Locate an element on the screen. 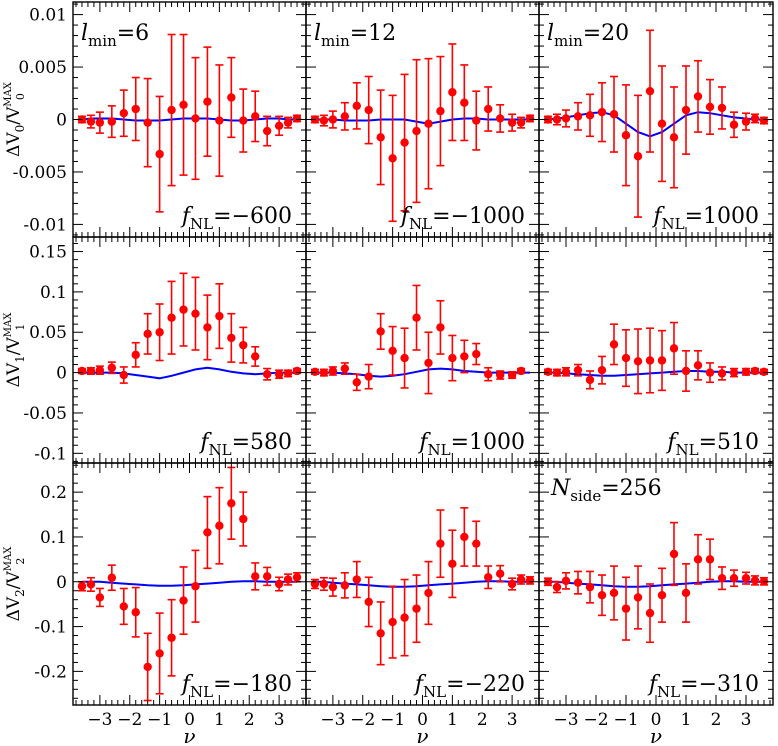  y-tick-label: 0.1 is located at coordinates (53, 293).